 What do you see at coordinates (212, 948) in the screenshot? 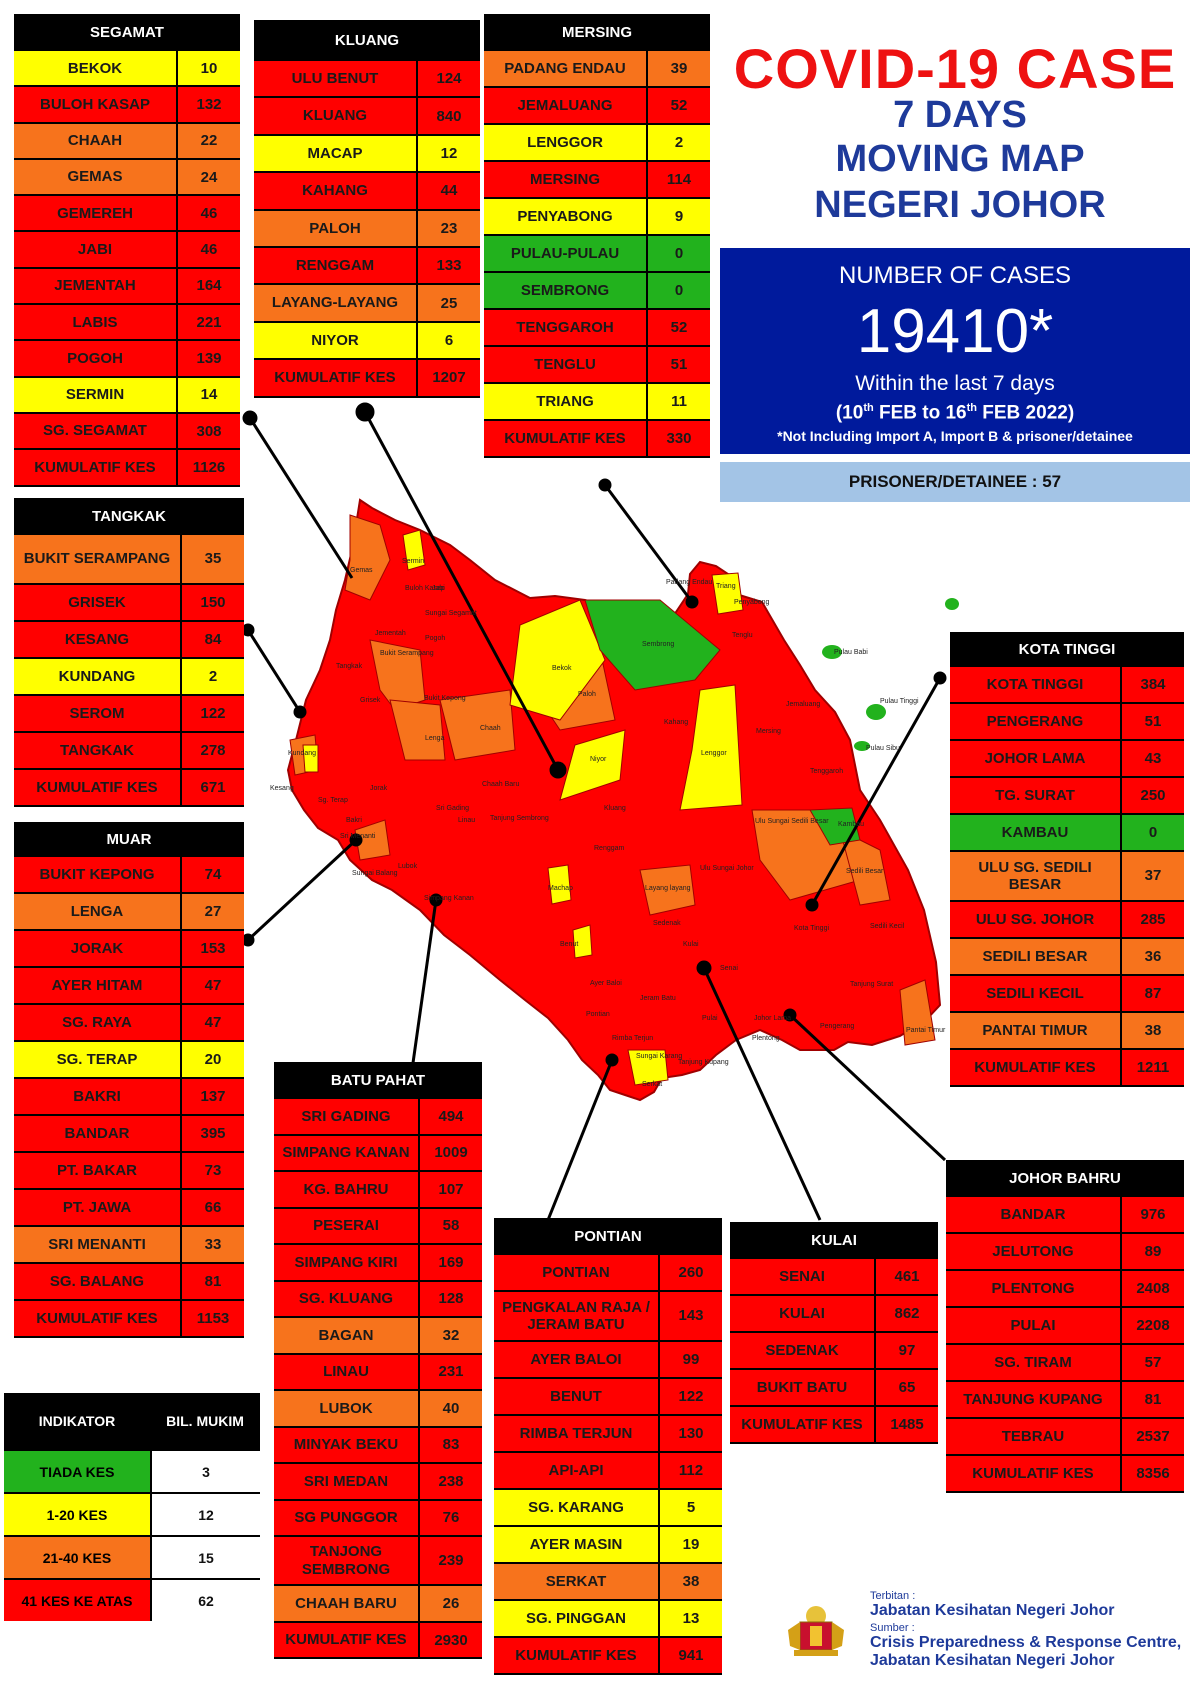
I see `mukim-cases: 153` at bounding box center [212, 948].